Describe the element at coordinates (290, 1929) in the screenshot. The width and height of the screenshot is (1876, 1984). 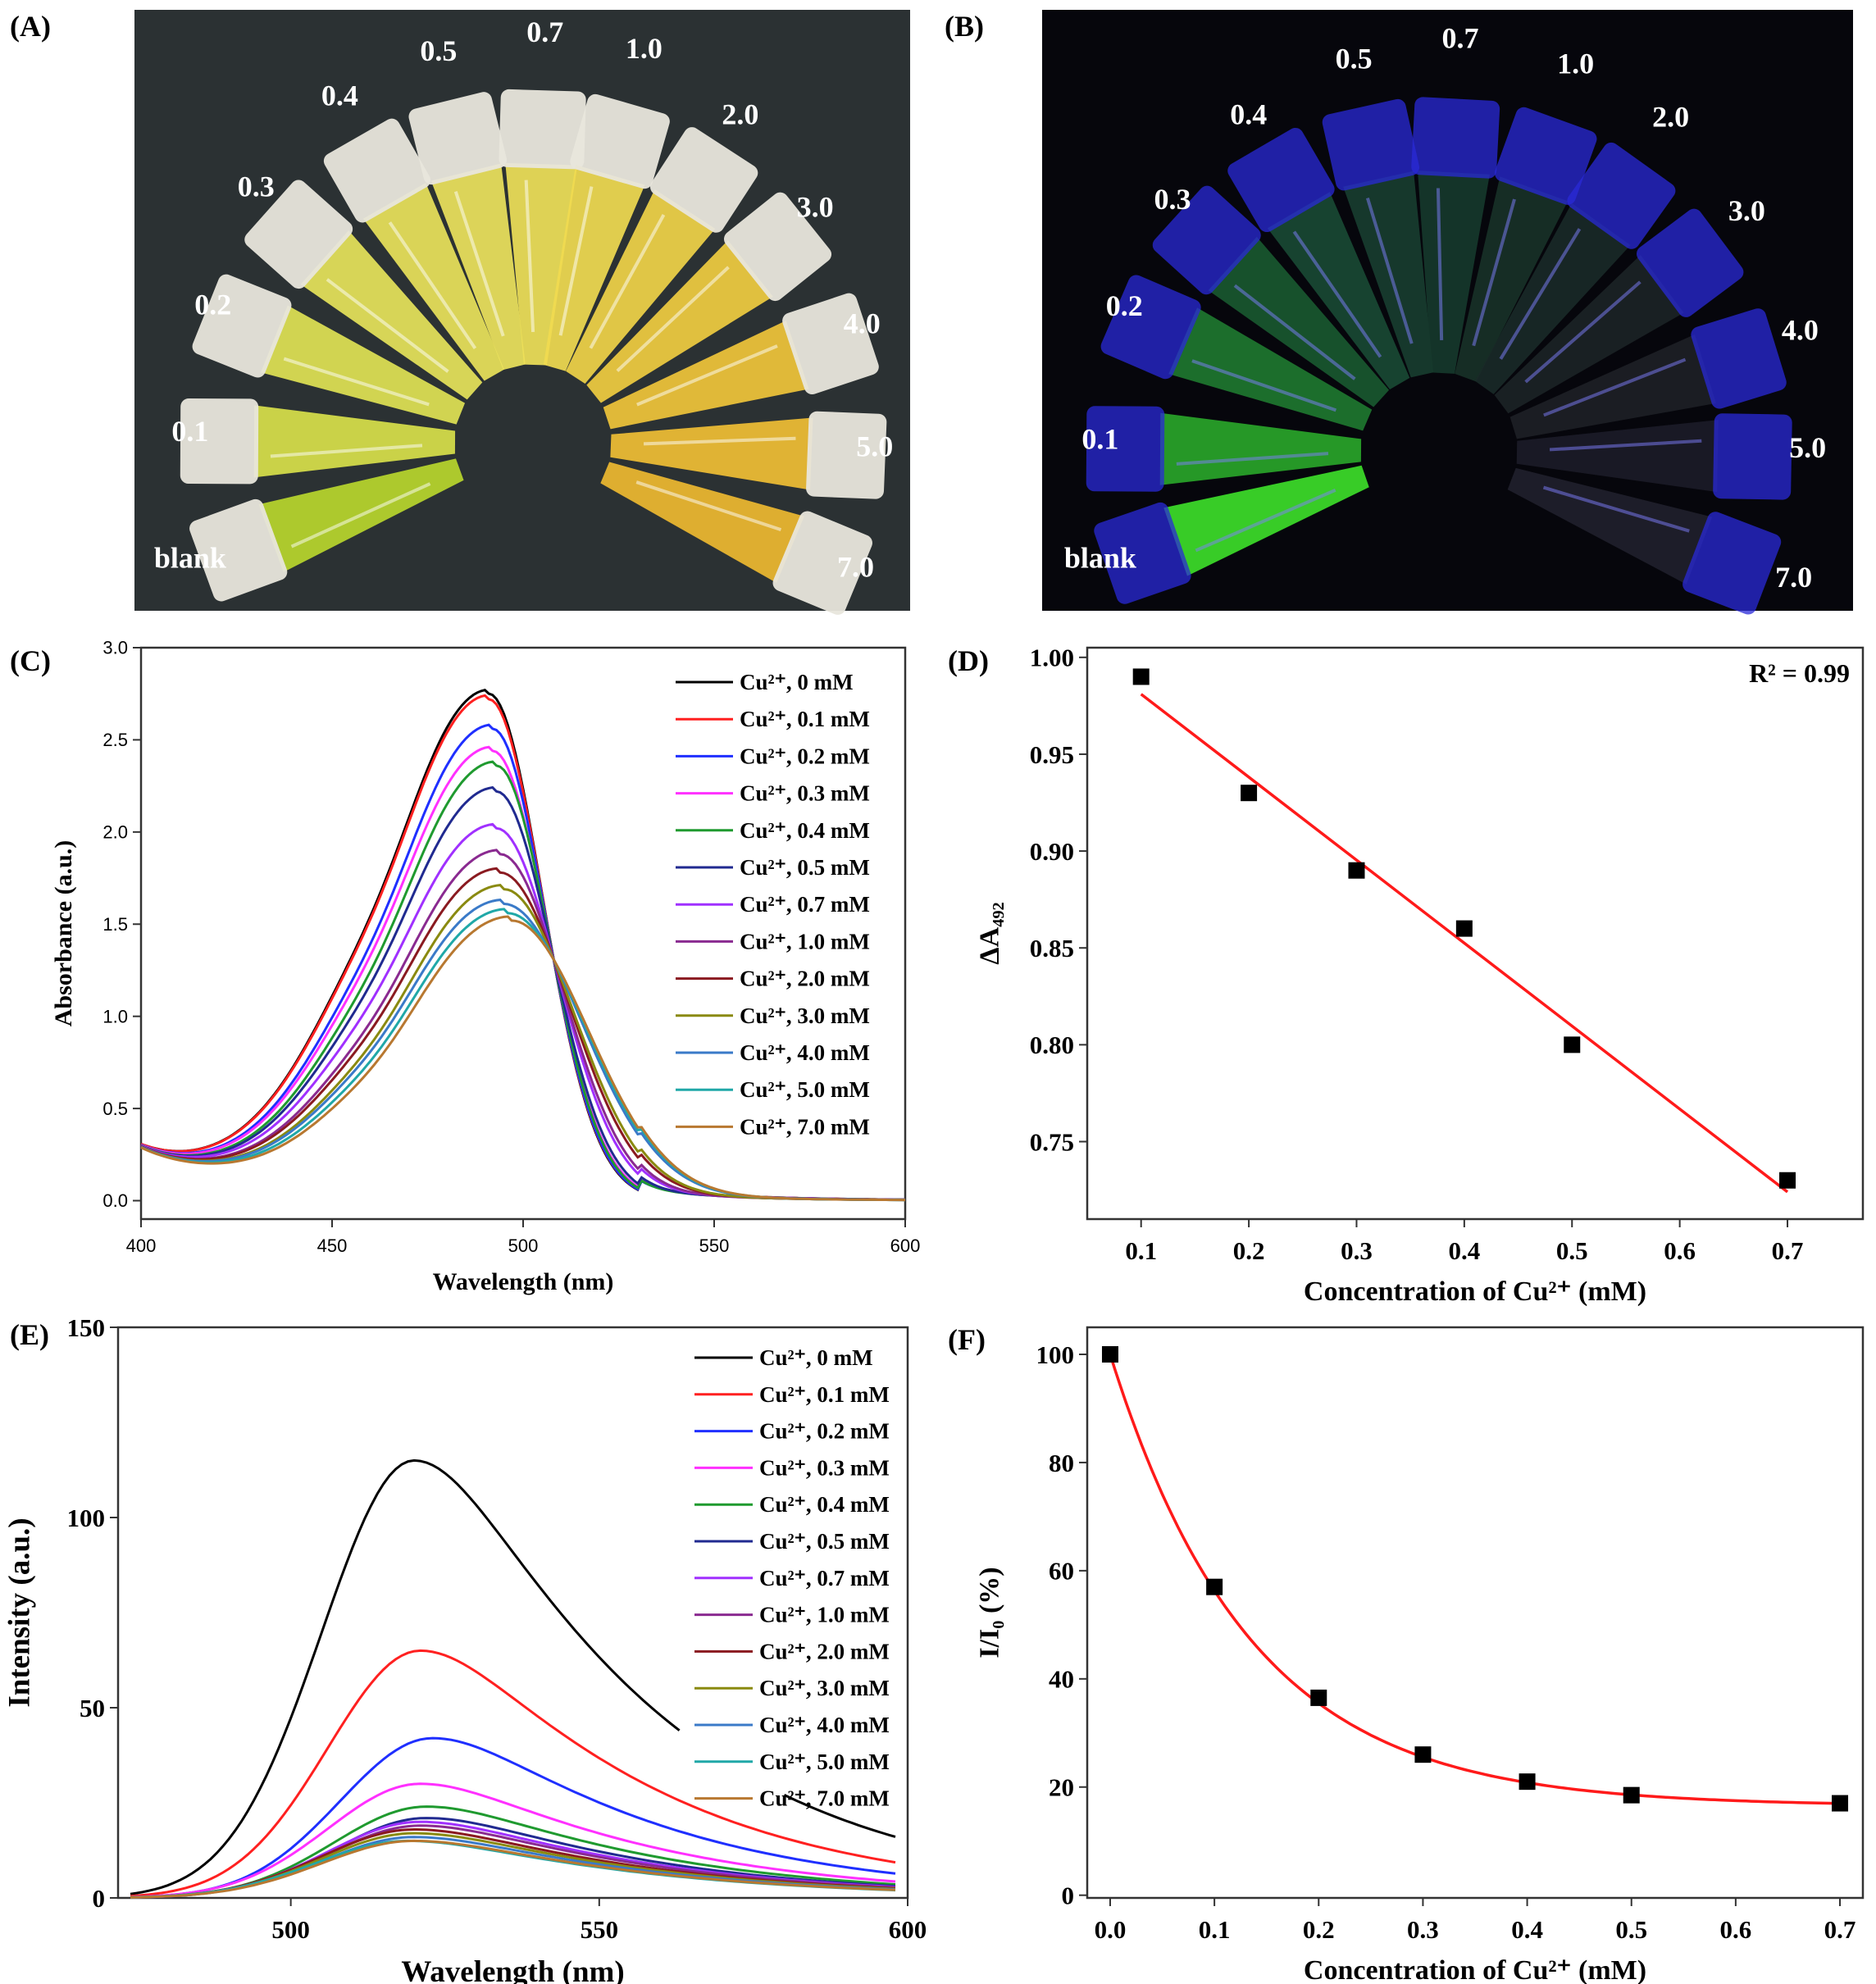
I see `x-tick-label: 500` at that location.